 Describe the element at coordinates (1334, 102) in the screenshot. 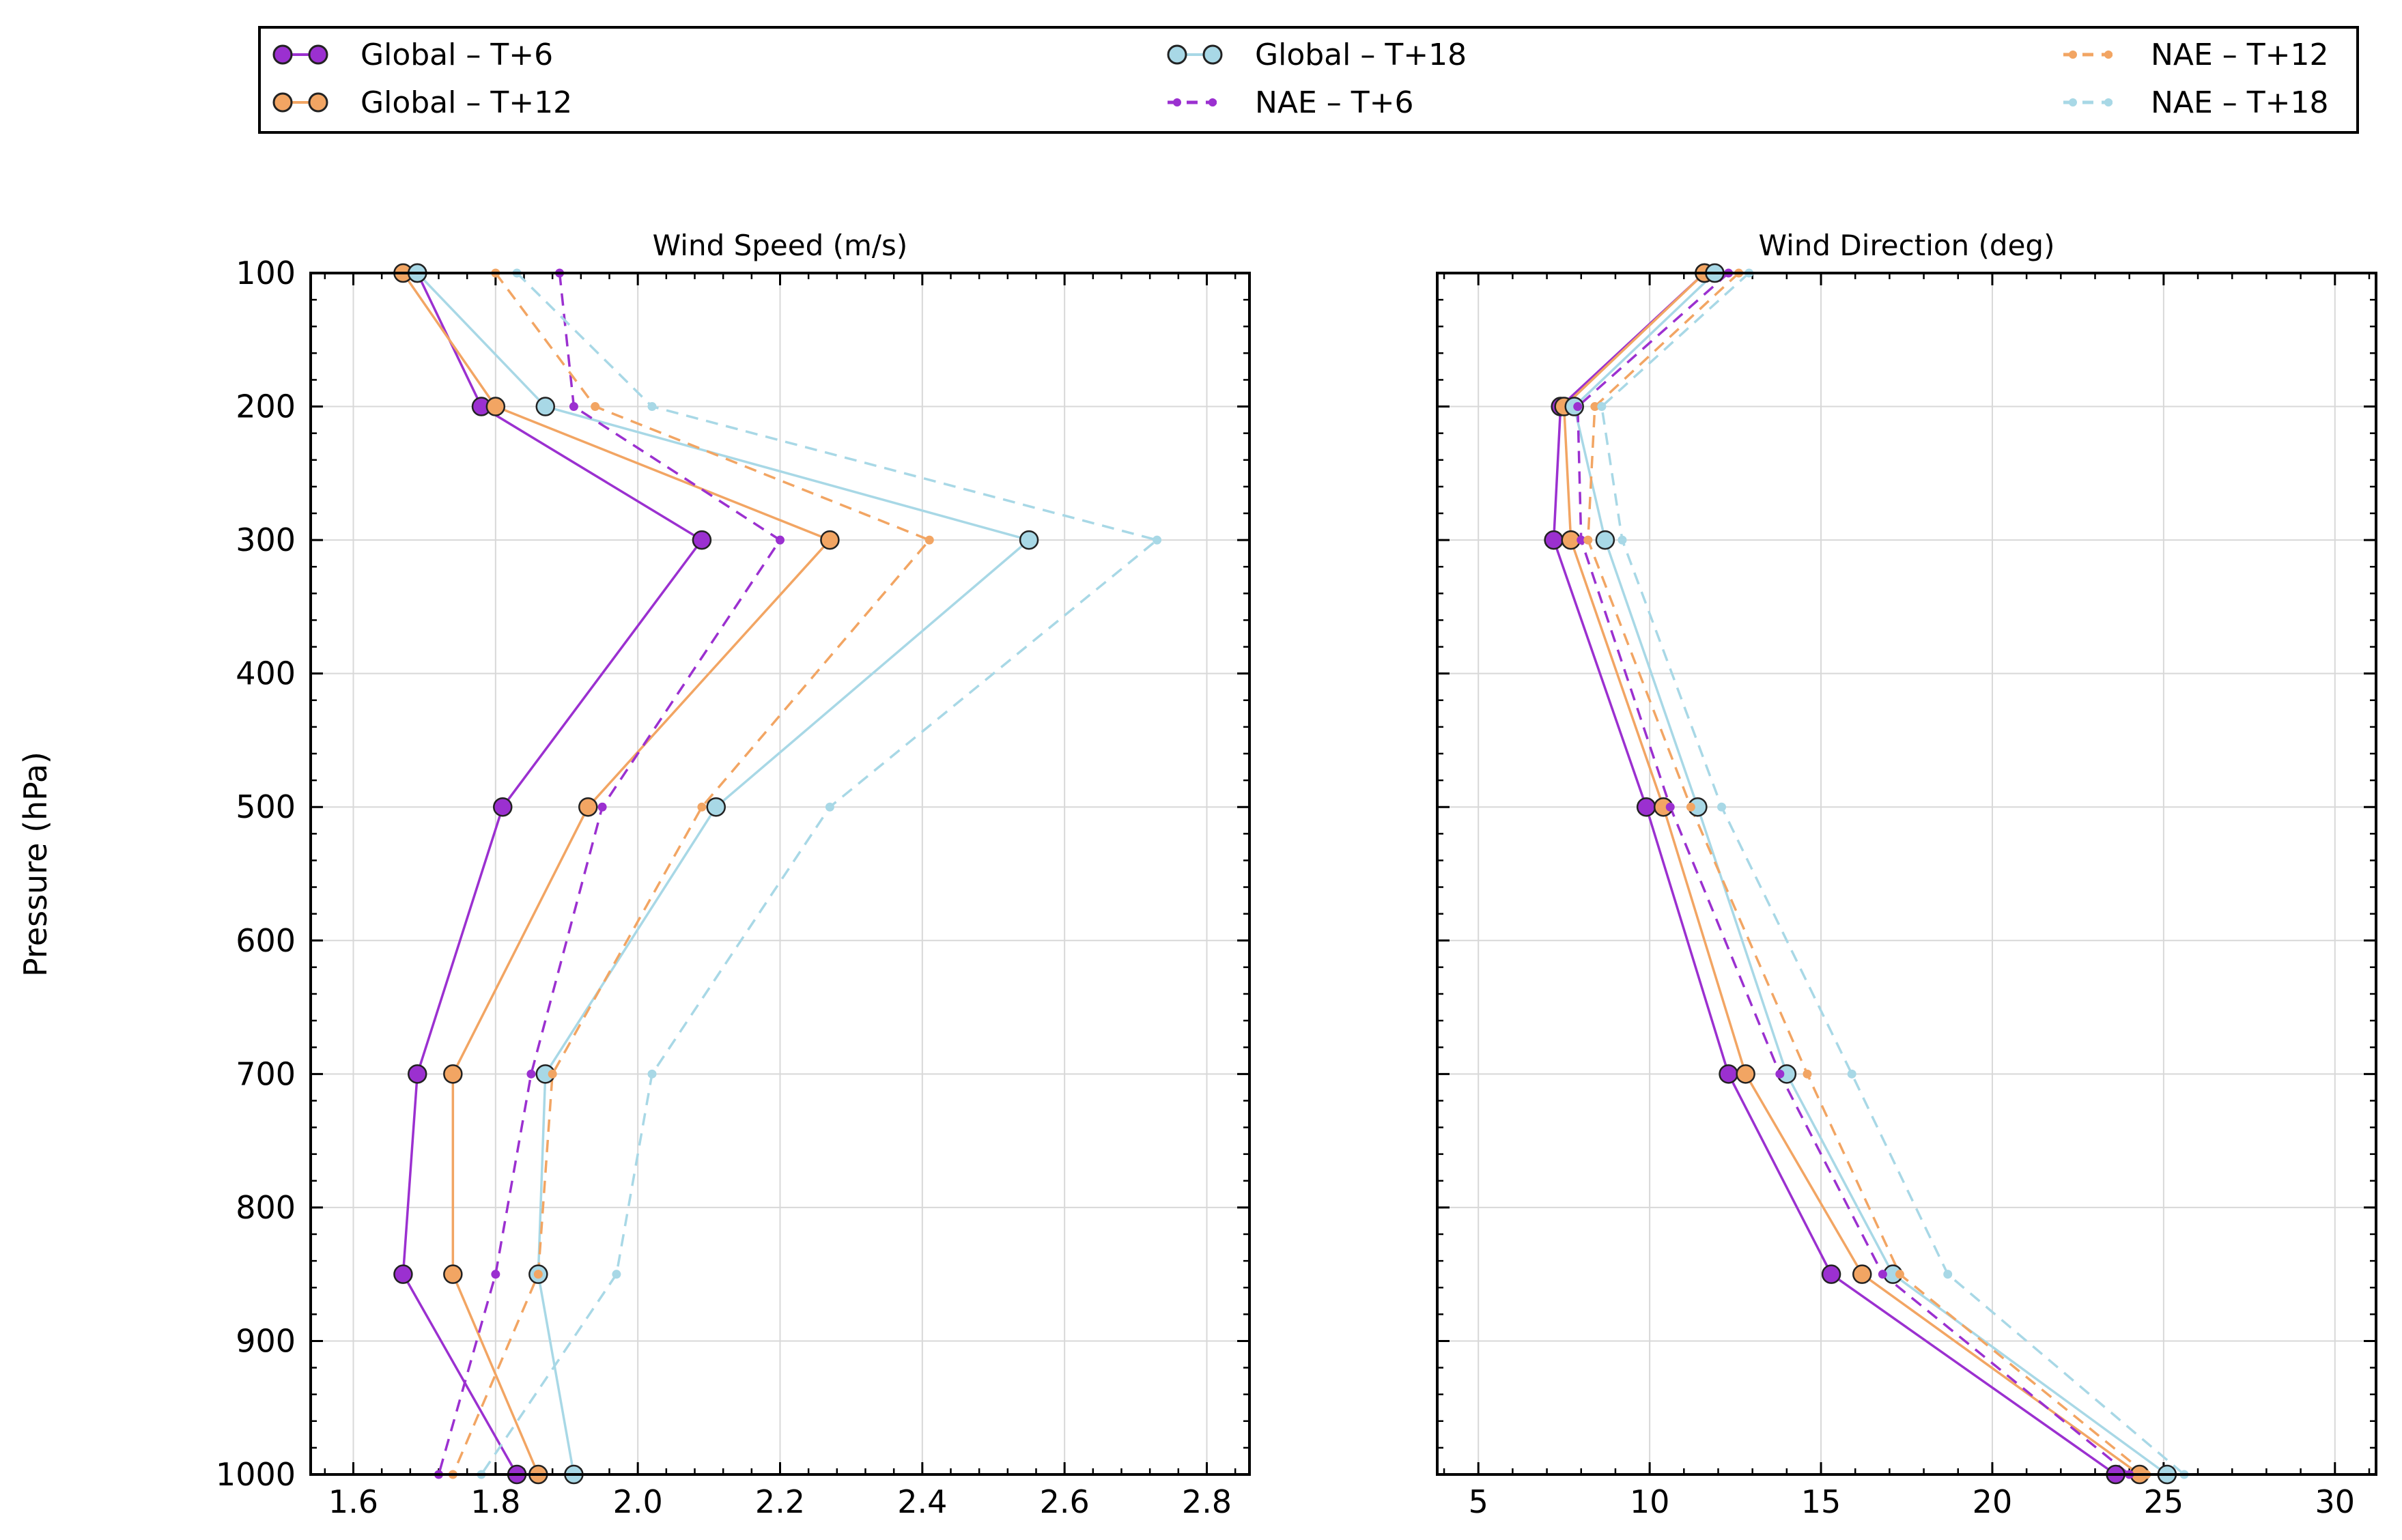

I see `legend-label-nae_t6: NAE – T+6` at that location.